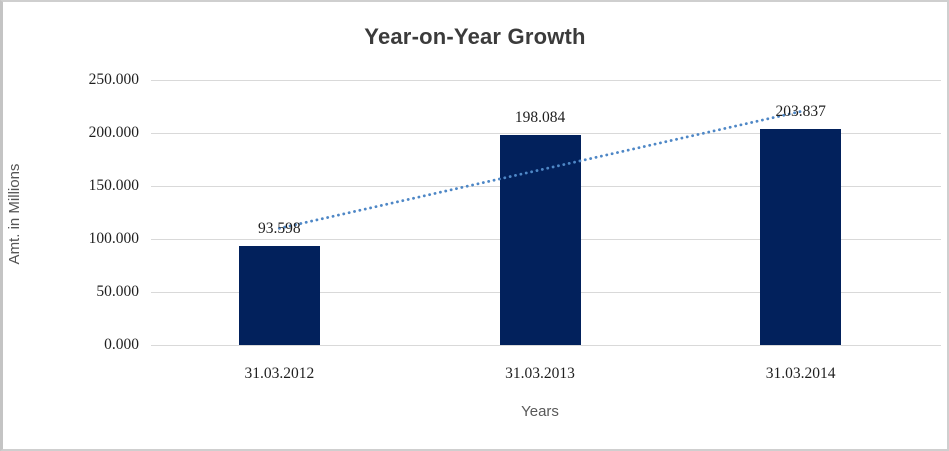 The width and height of the screenshot is (949, 451). What do you see at coordinates (475, 36) in the screenshot?
I see `chart-title: Year-on-Year Growth` at bounding box center [475, 36].